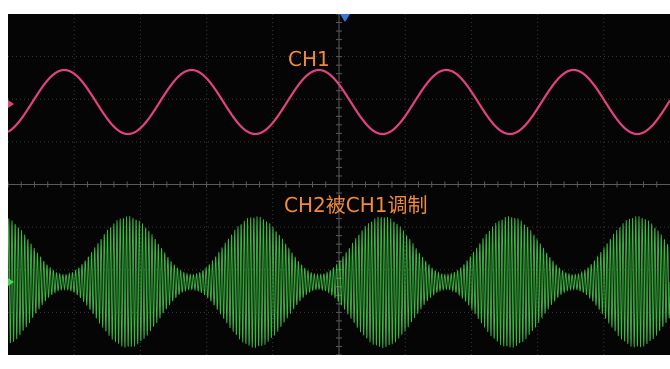 The width and height of the screenshot is (670, 369). Describe the element at coordinates (356, 205) in the screenshot. I see `ch2-label: CH2被CH1调制` at that location.